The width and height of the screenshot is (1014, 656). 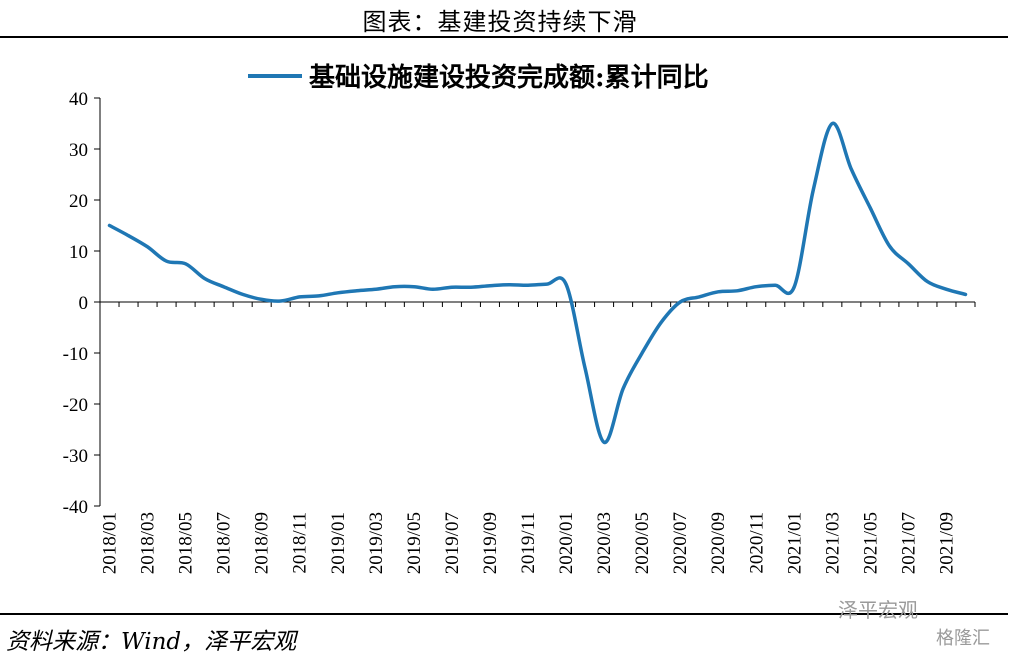 What do you see at coordinates (75, 456) in the screenshot?
I see `y-tick-label: -30` at bounding box center [75, 456].